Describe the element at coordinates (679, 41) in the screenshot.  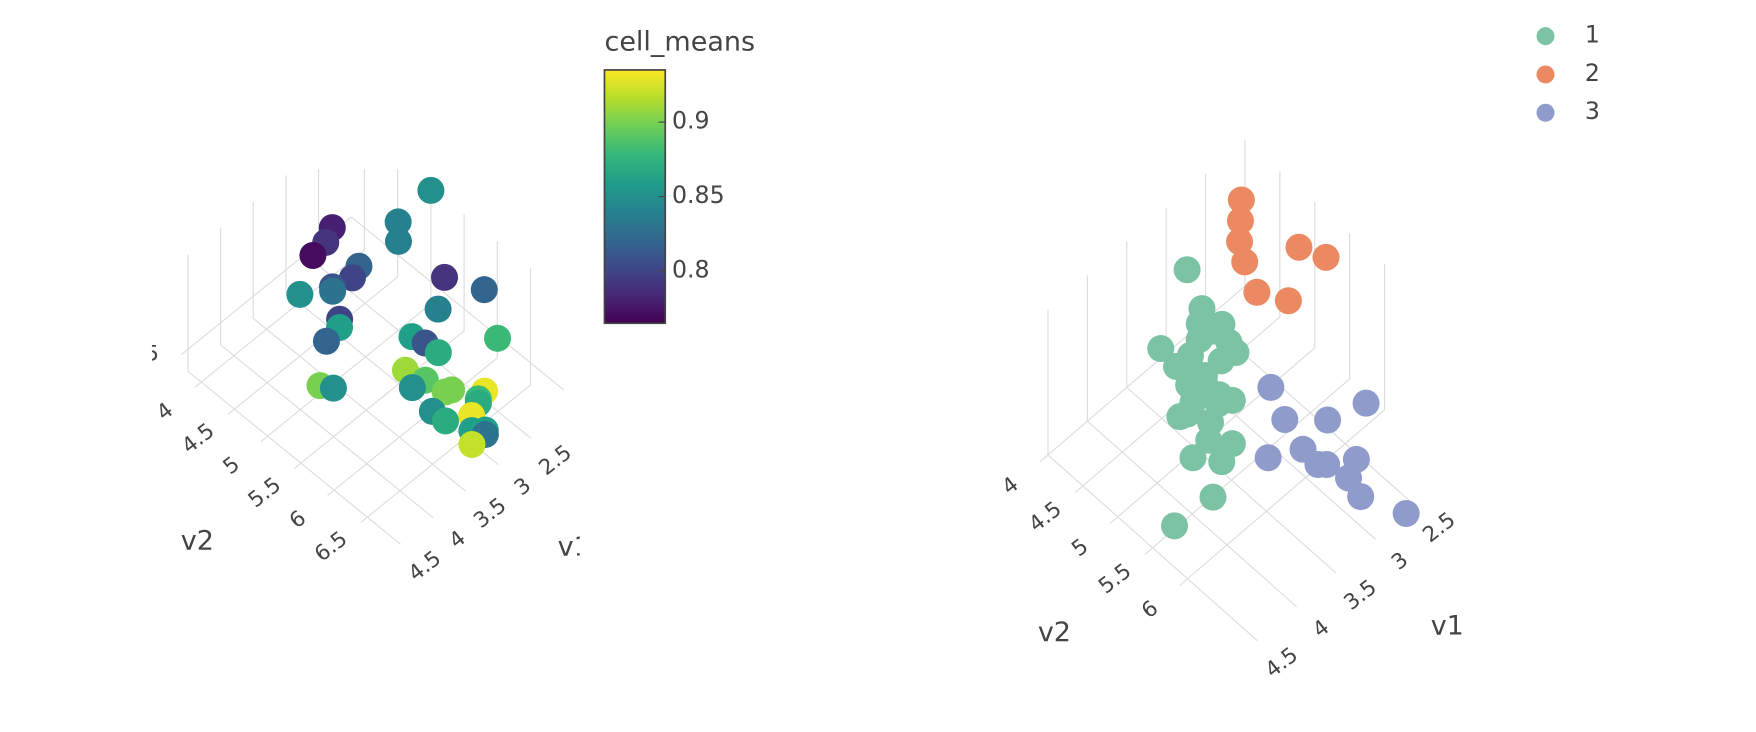
I see `colorbar-title: cell_means` at that location.